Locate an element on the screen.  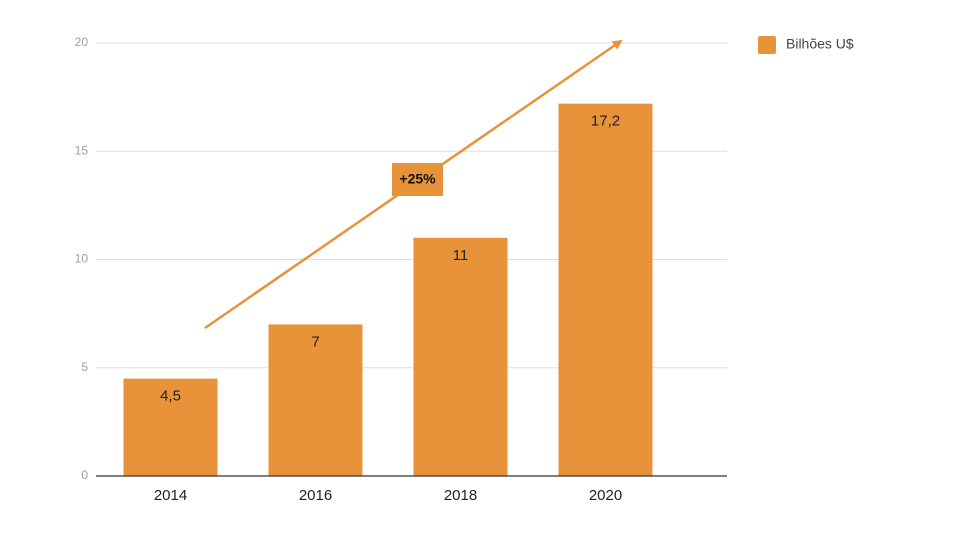
x-tick-label: 2014 is located at coordinates (170, 495).